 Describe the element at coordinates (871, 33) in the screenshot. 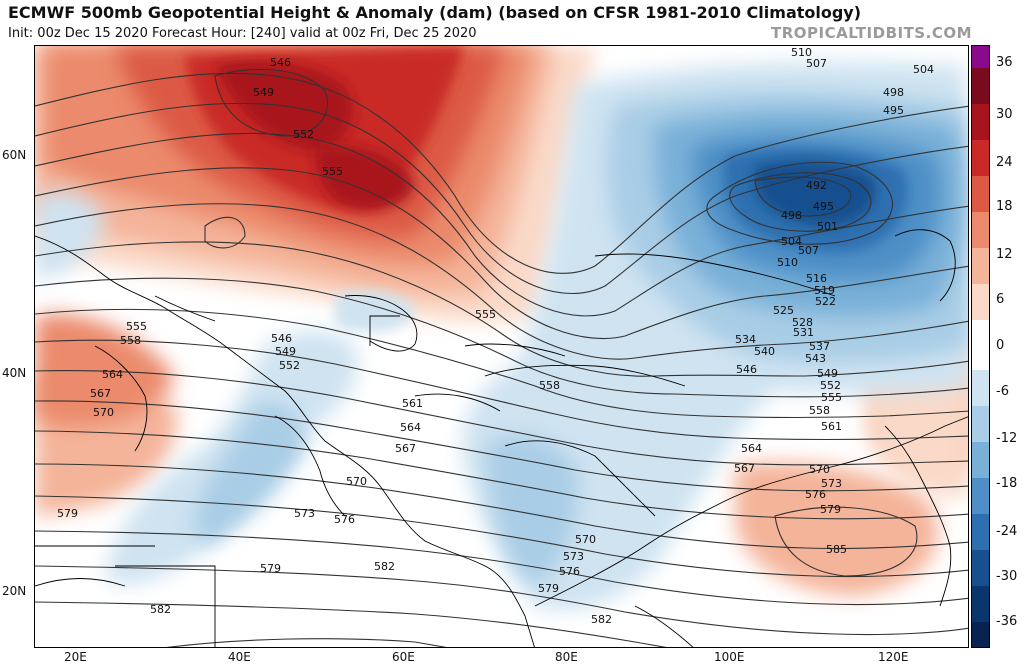

I see `watermark: TROPICALTIDBITS.COM` at that location.